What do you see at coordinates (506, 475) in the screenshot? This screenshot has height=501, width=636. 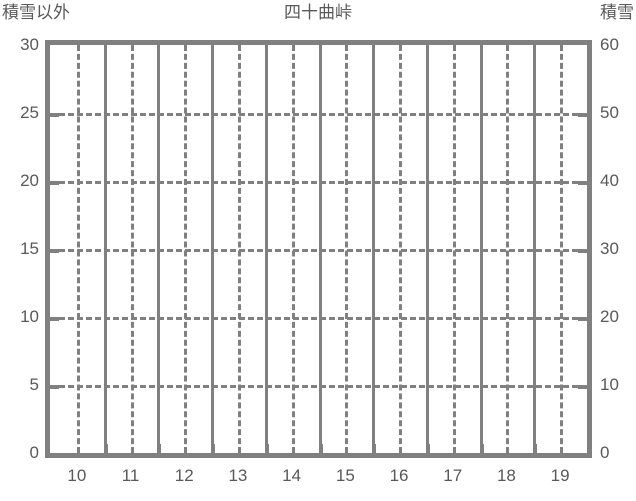 I see `x-axis-label: 18` at bounding box center [506, 475].